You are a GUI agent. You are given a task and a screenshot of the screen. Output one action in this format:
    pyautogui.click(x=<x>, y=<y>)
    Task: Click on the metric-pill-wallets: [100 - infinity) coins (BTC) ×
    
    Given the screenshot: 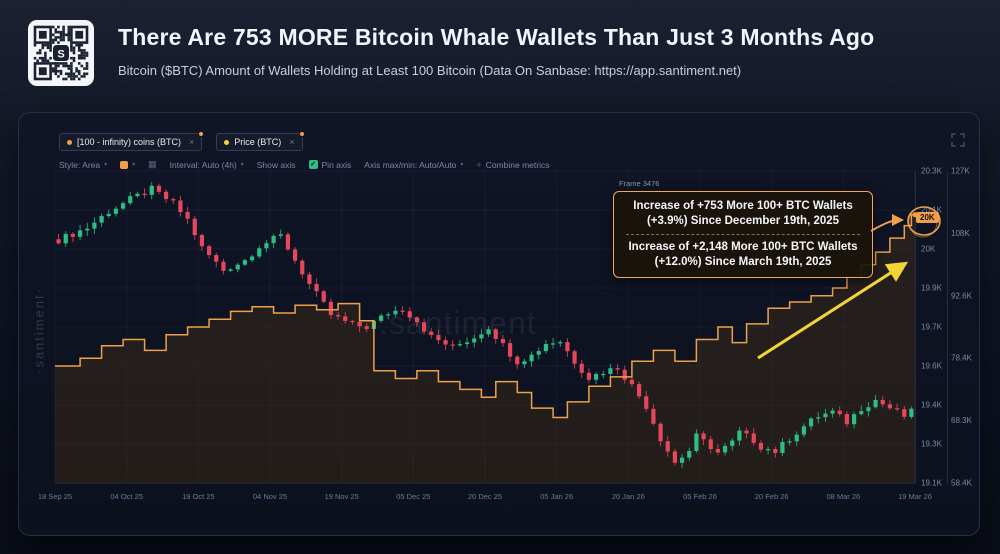 What is the action you would take?
    pyautogui.click(x=132, y=141)
    